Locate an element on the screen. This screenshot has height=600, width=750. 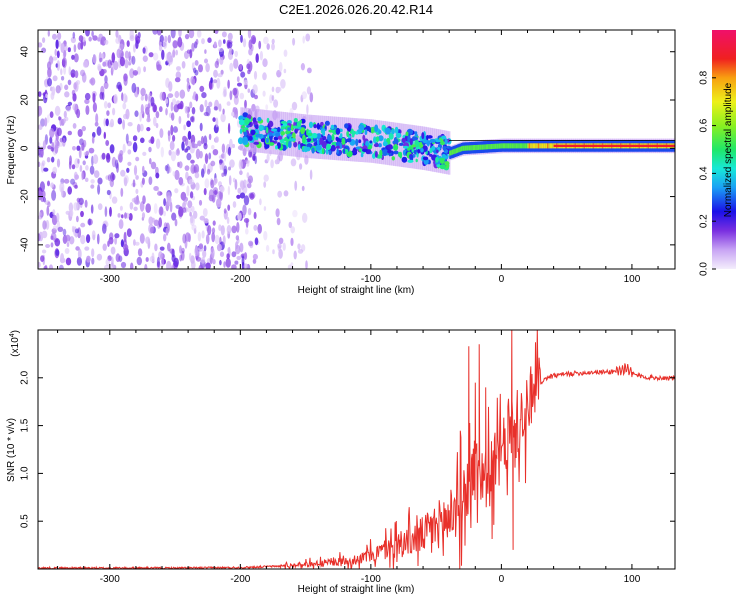
x-tick-label: -300 is located at coordinates (110, 279).